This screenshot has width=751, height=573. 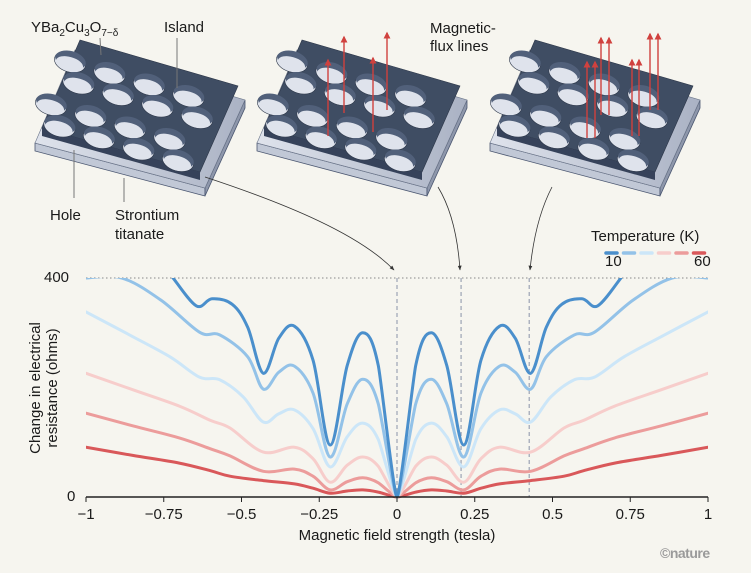 What do you see at coordinates (71, 496) in the screenshot?
I see `y-tick-0: 0` at bounding box center [71, 496].